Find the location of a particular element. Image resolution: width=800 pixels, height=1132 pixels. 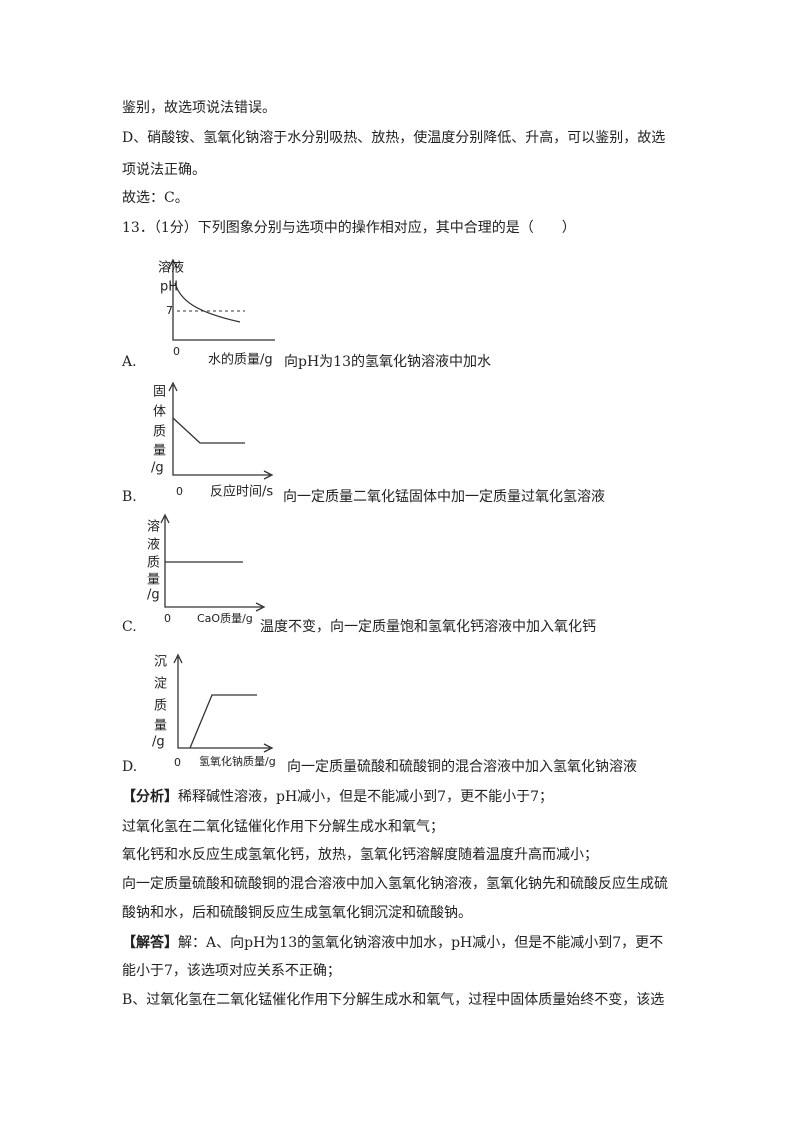

solution-line: 能小于7，该选项对应关系不正确； is located at coordinates (231, 970).